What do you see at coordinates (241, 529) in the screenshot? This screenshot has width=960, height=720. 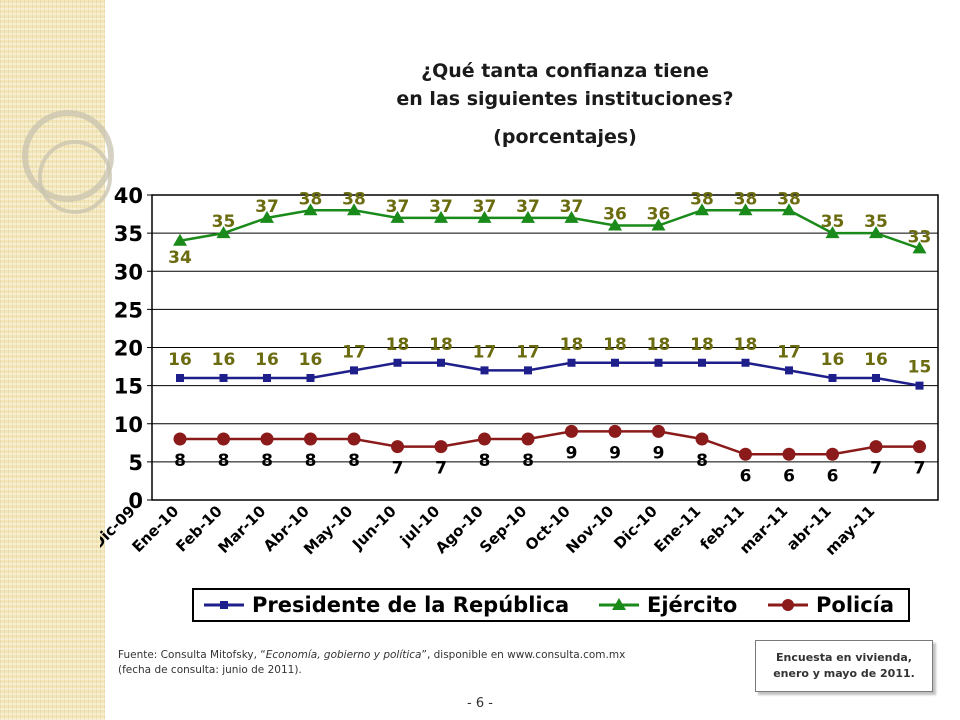 I see `x-tick-label: Mar-10` at bounding box center [241, 529].